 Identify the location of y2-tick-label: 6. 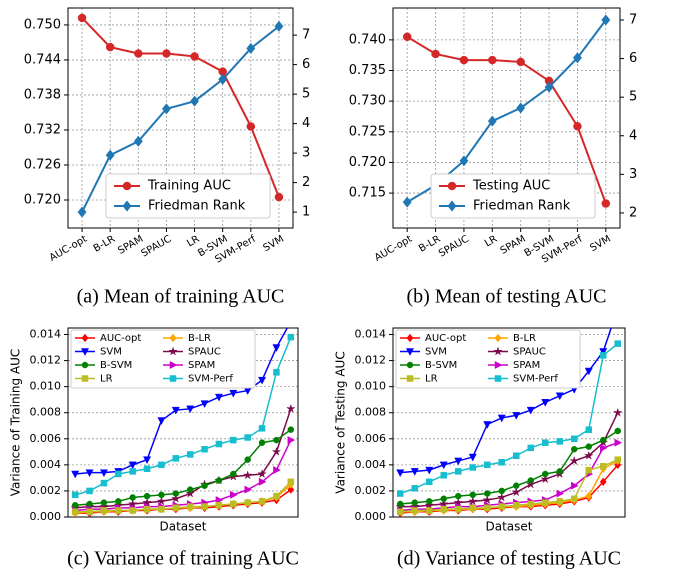
(633, 58).